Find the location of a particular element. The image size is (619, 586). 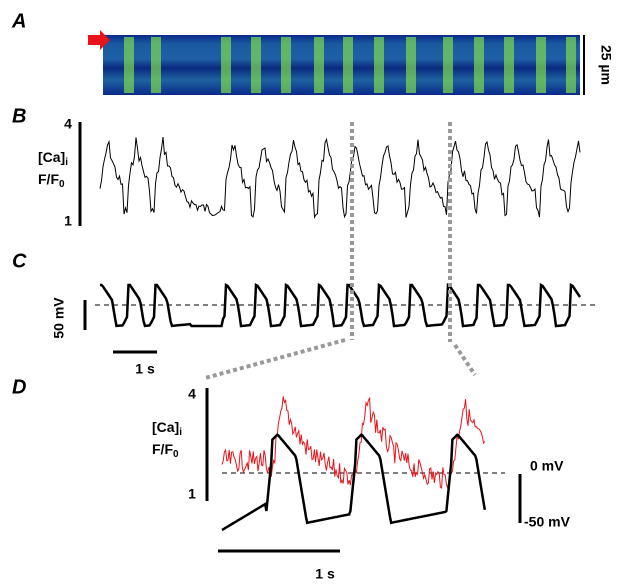

linescan-image is located at coordinates (341, 65).